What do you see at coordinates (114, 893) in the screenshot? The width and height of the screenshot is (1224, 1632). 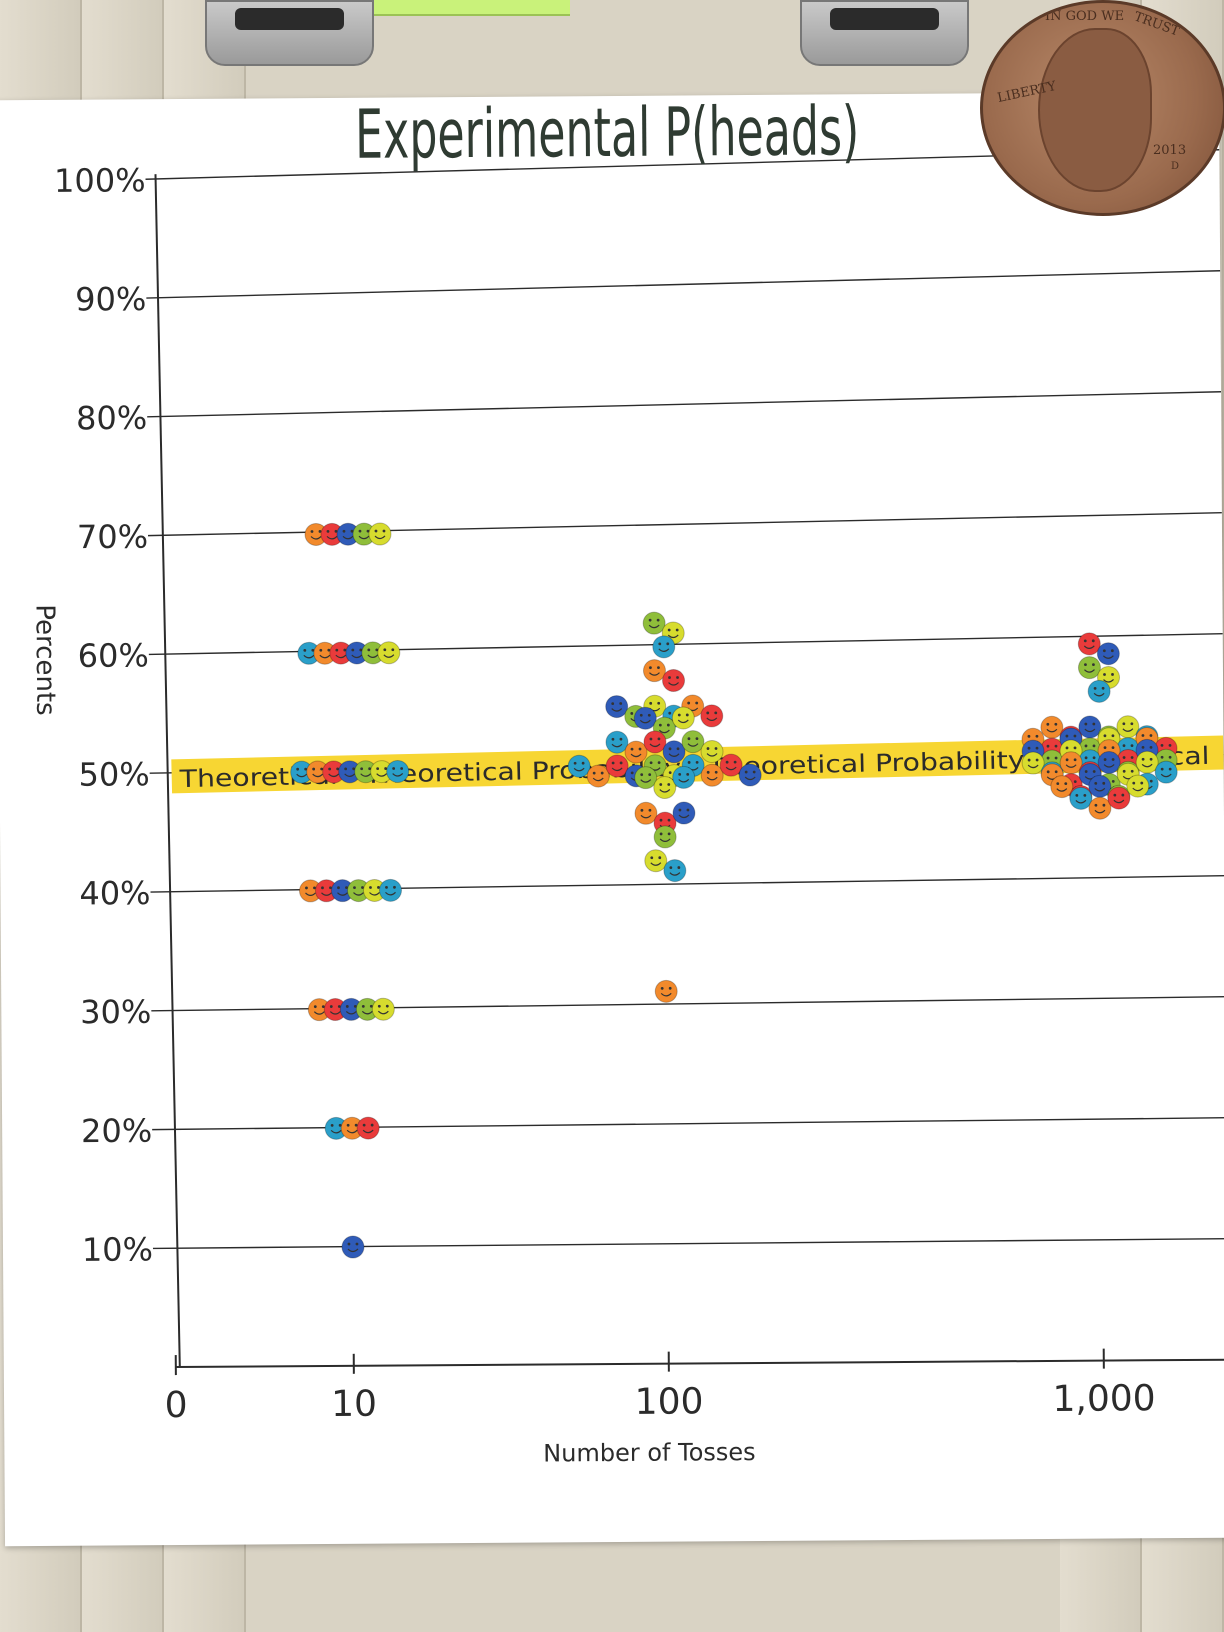 I see `y-tick-label: 40%` at bounding box center [114, 893].